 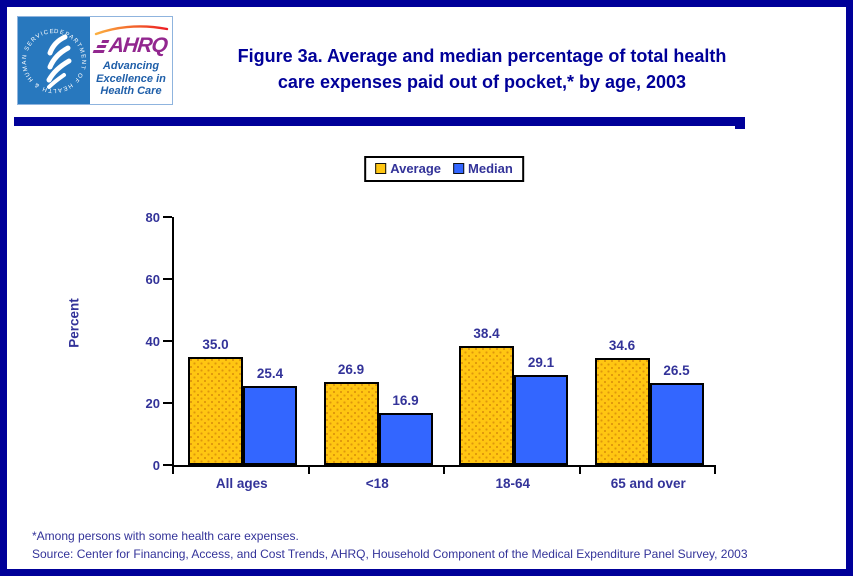 What do you see at coordinates (378, 354) in the screenshot?
I see `bar-group-18: 26.9 16.9 <18` at bounding box center [378, 354].